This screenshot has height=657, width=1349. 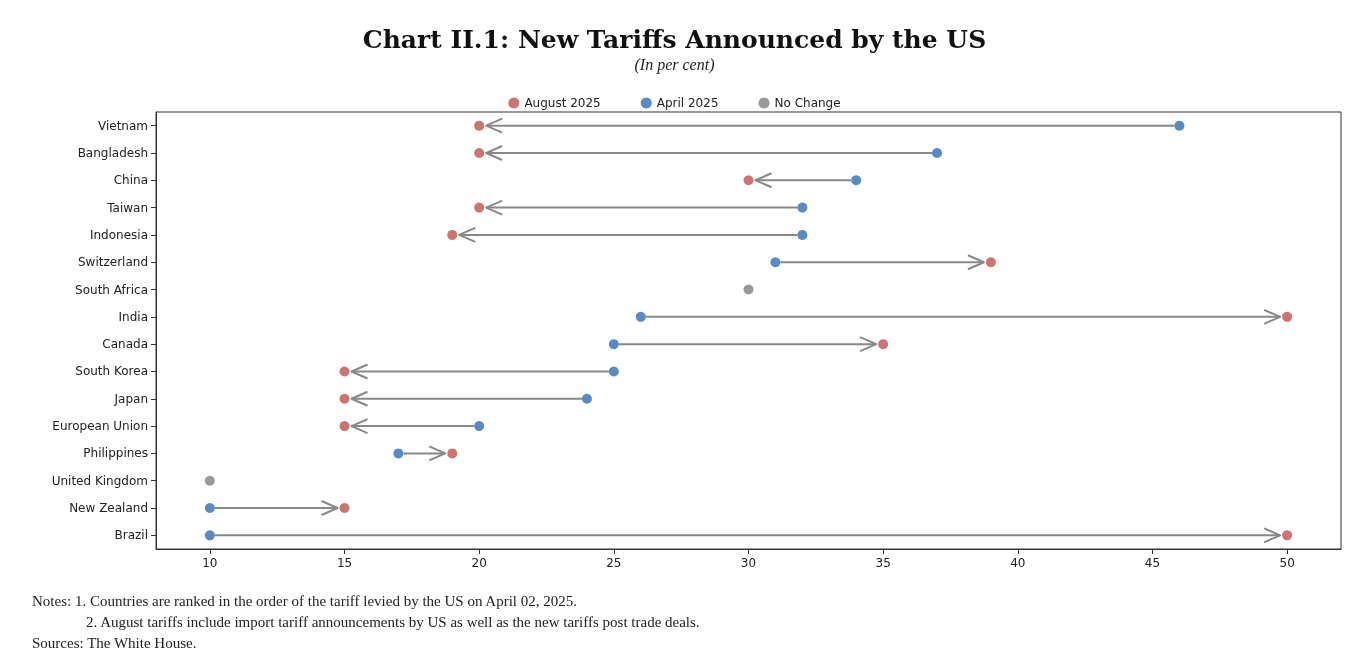 What do you see at coordinates (305, 600) in the screenshot?
I see `text: Notes: 1. Countries are ranked in the order of the tariff levied by the US on April 02, 2025.` at bounding box center [305, 600].